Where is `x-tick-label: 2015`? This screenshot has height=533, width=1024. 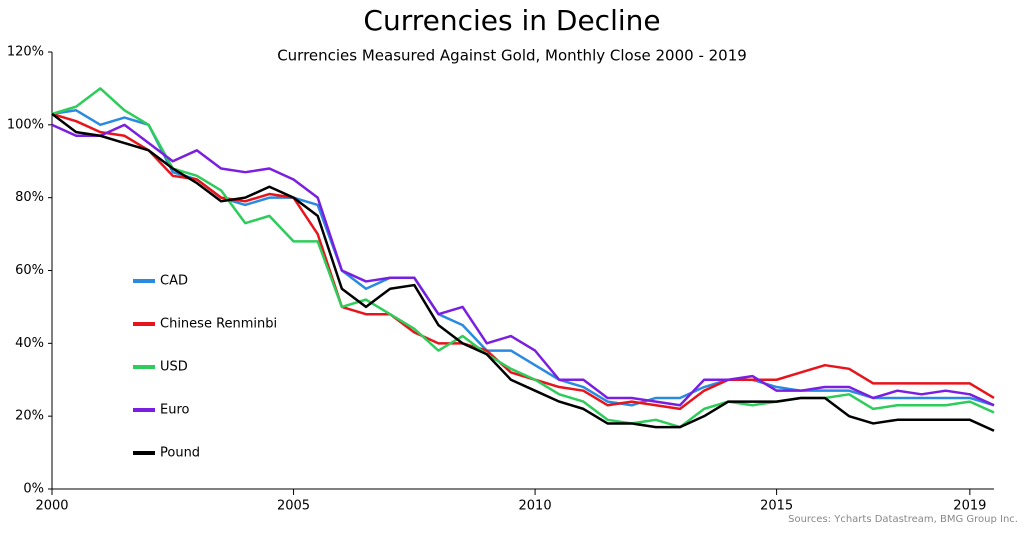
x-tick-label: 2015 is located at coordinates (776, 506).